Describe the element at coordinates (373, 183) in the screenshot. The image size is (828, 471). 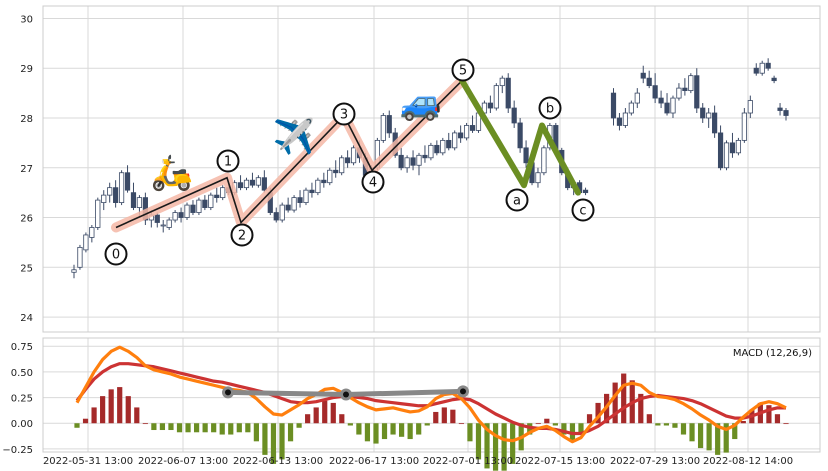
I see `wave-label-4: 4` at that location.